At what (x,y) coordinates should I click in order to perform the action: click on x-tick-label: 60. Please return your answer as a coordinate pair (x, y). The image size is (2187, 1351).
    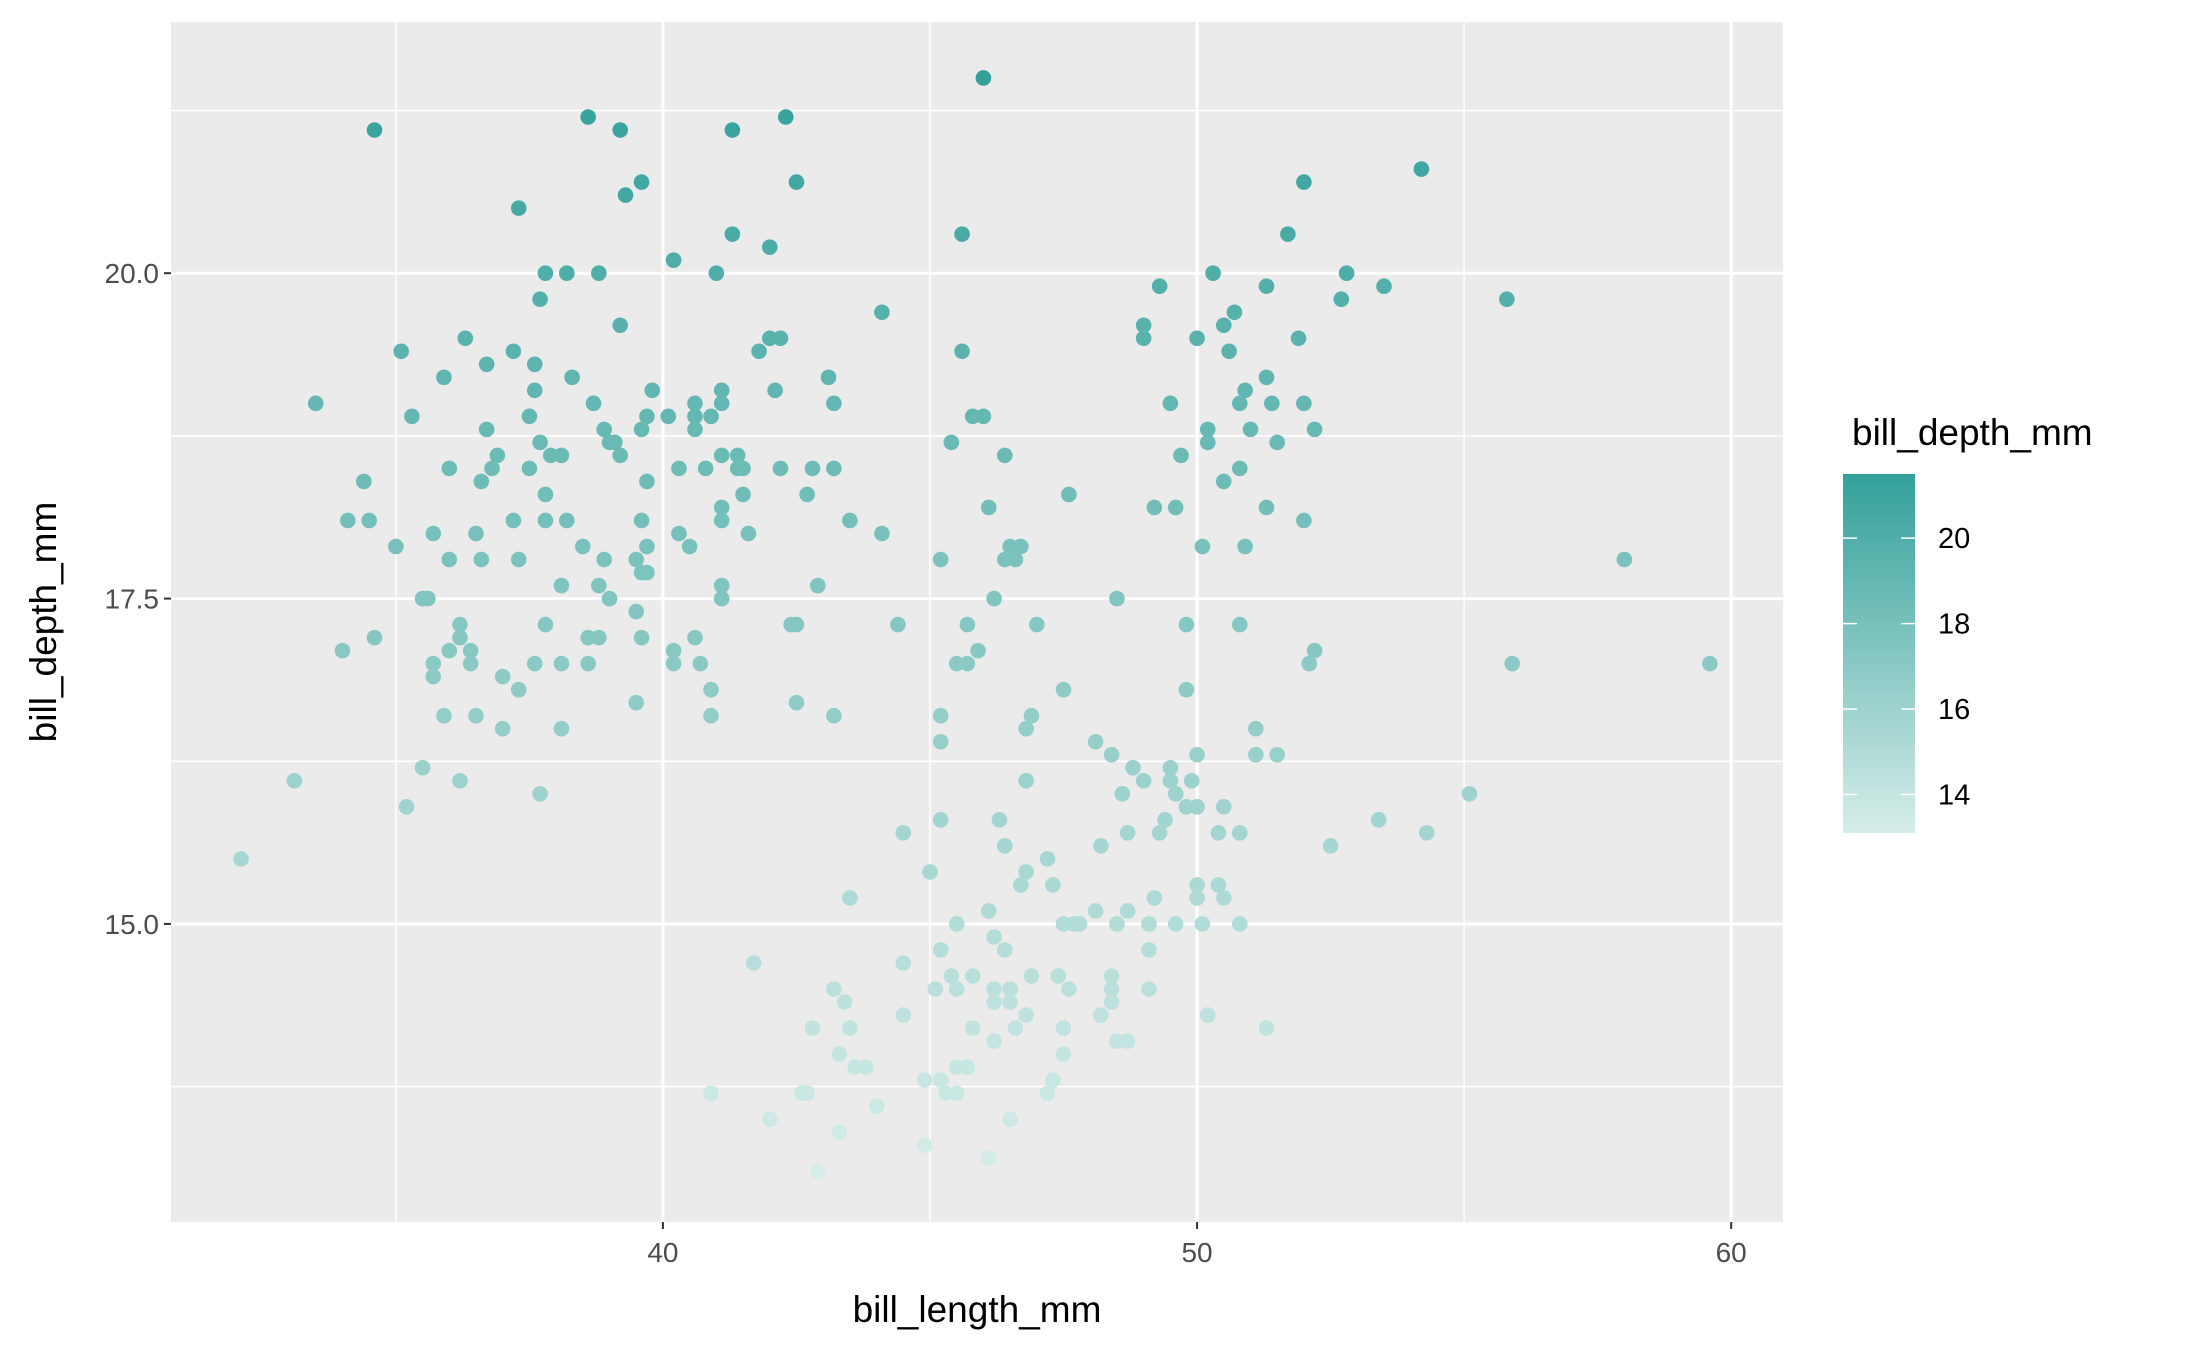
    Looking at the image, I should click on (1731, 1252).